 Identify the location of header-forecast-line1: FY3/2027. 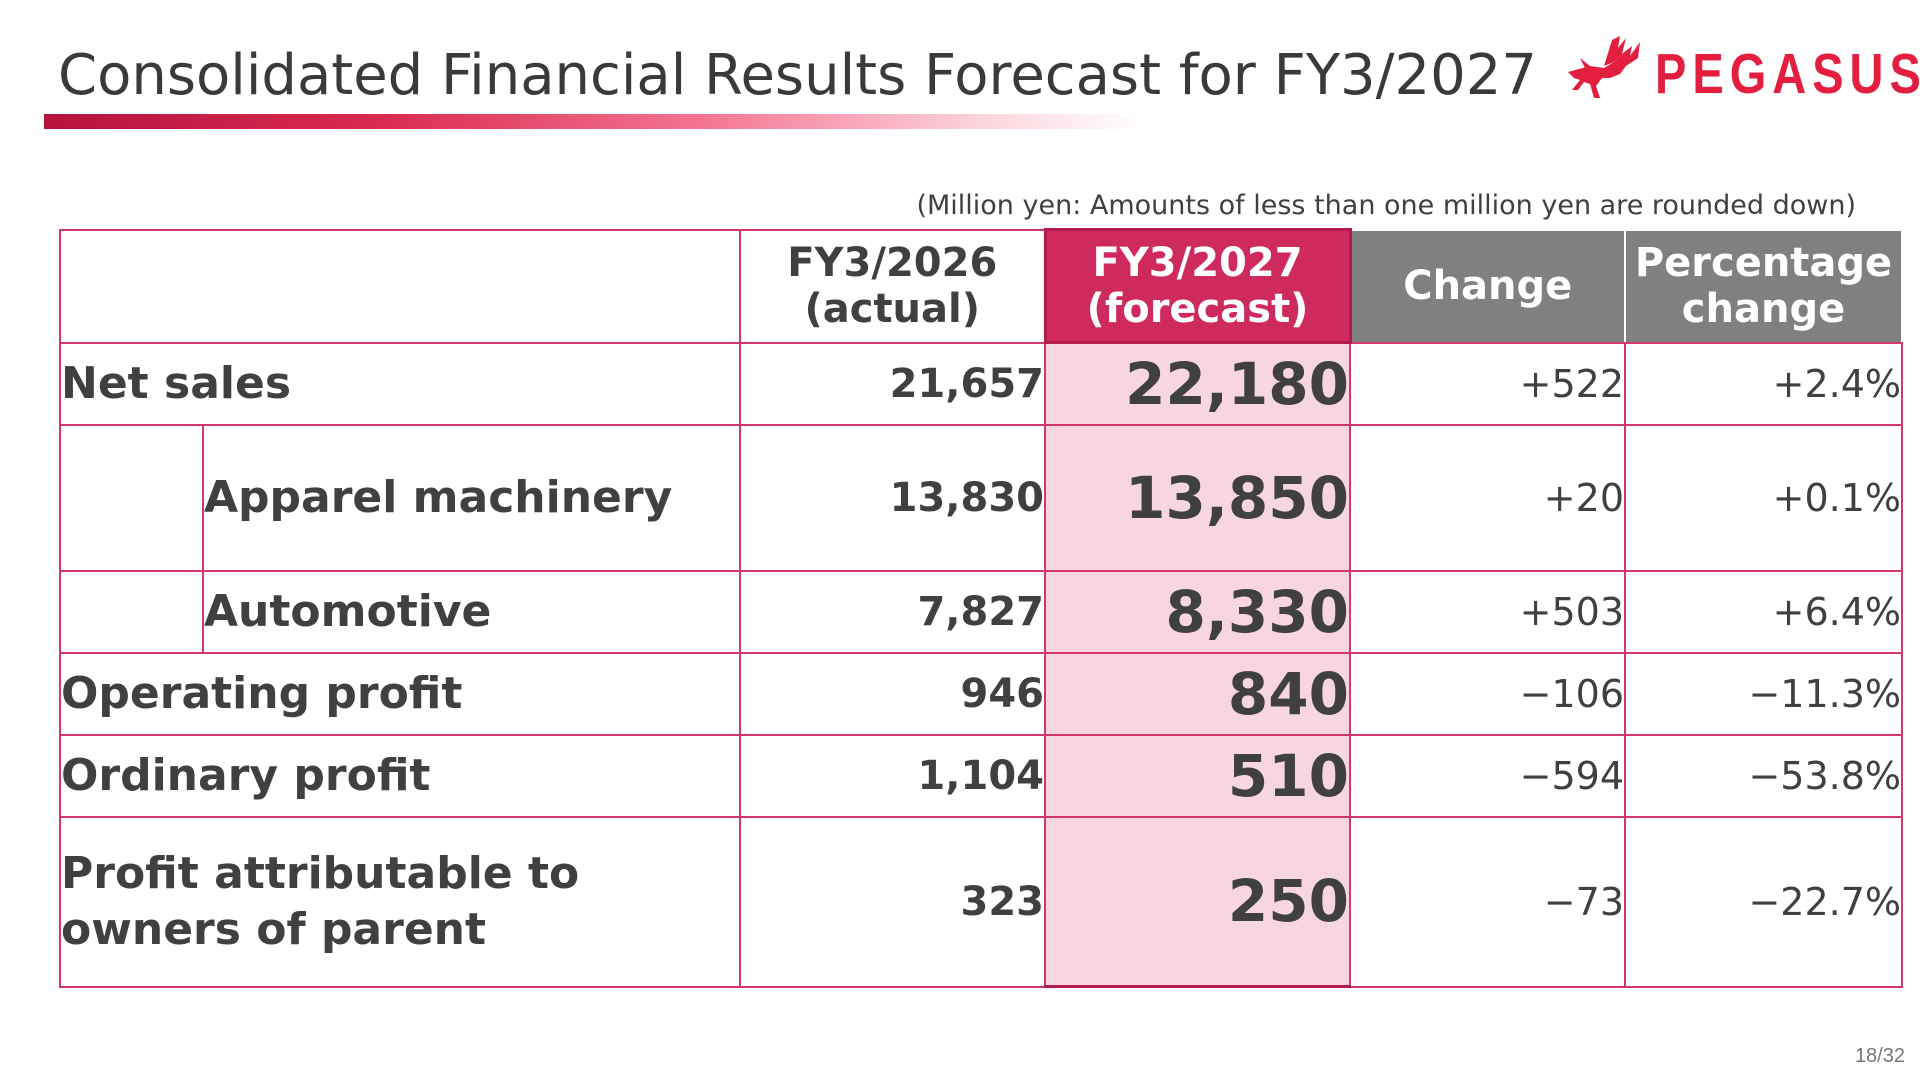
(1197, 263).